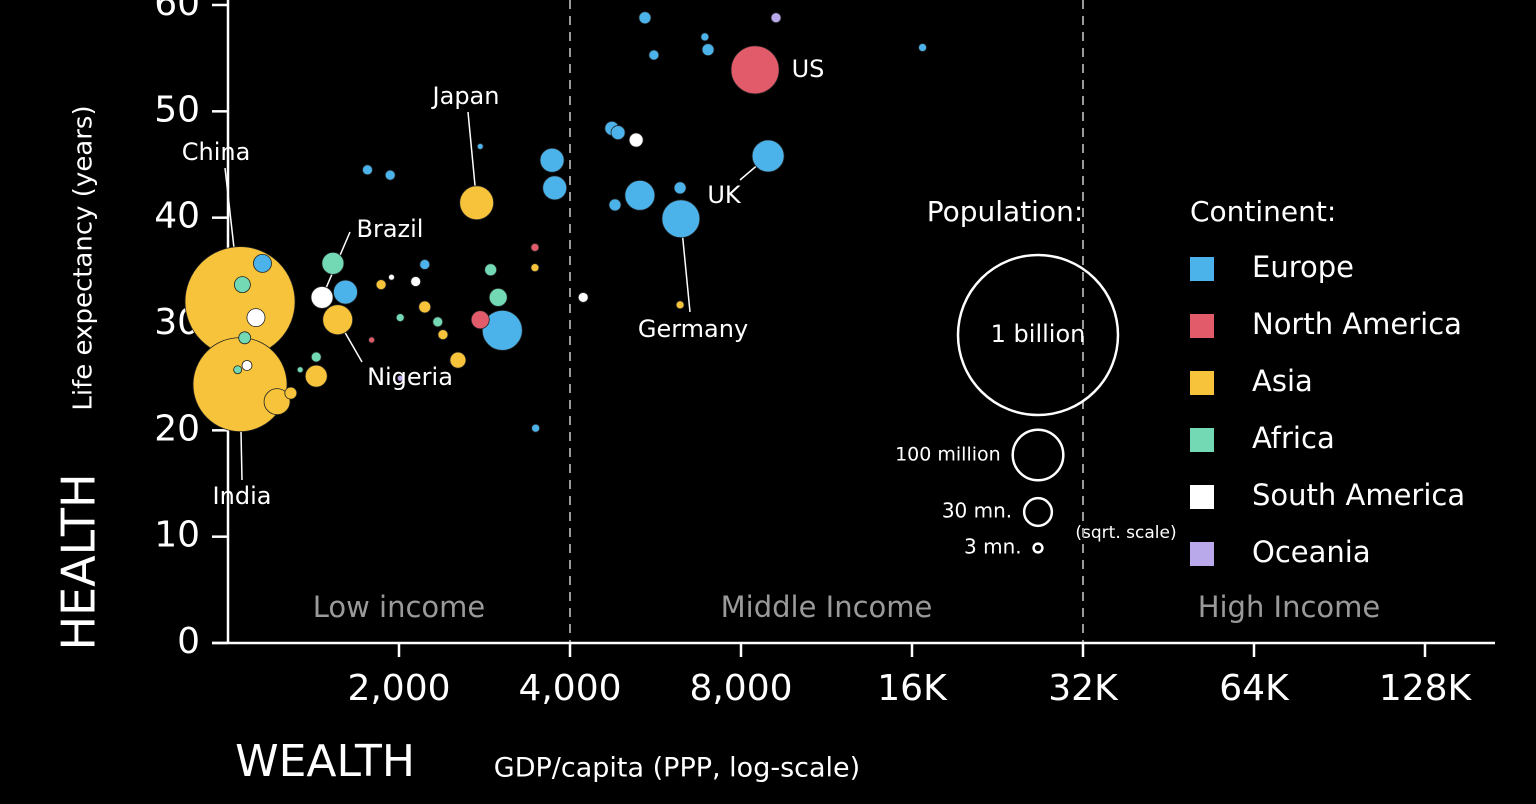 This screenshot has height=804, width=1536. What do you see at coordinates (465, 96) in the screenshot?
I see `point-label: Japan` at bounding box center [465, 96].